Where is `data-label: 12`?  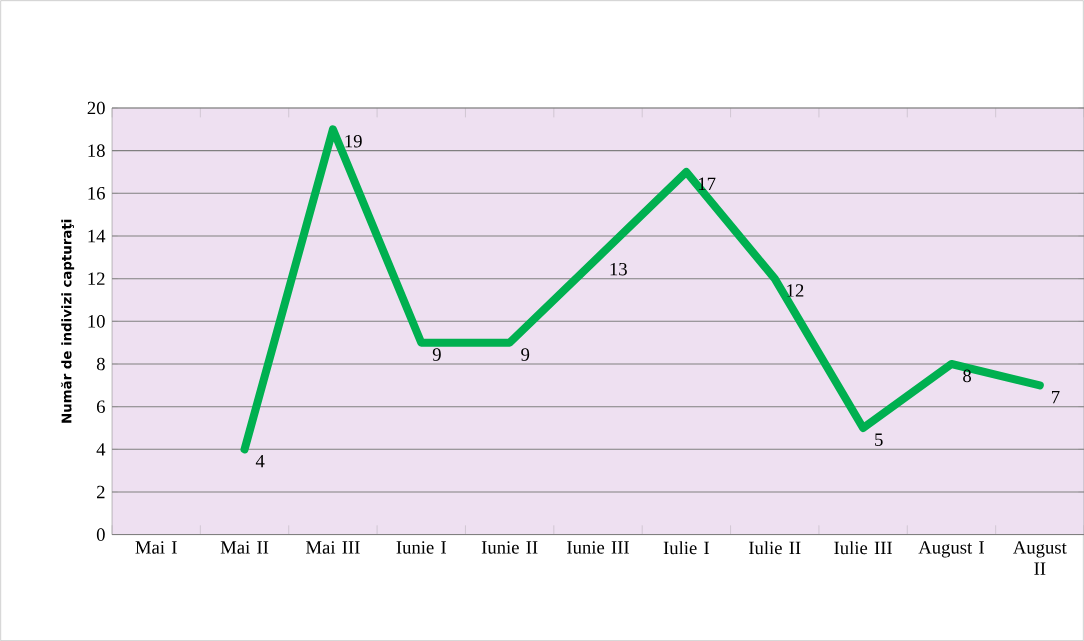
data-label: 12 is located at coordinates (795, 290).